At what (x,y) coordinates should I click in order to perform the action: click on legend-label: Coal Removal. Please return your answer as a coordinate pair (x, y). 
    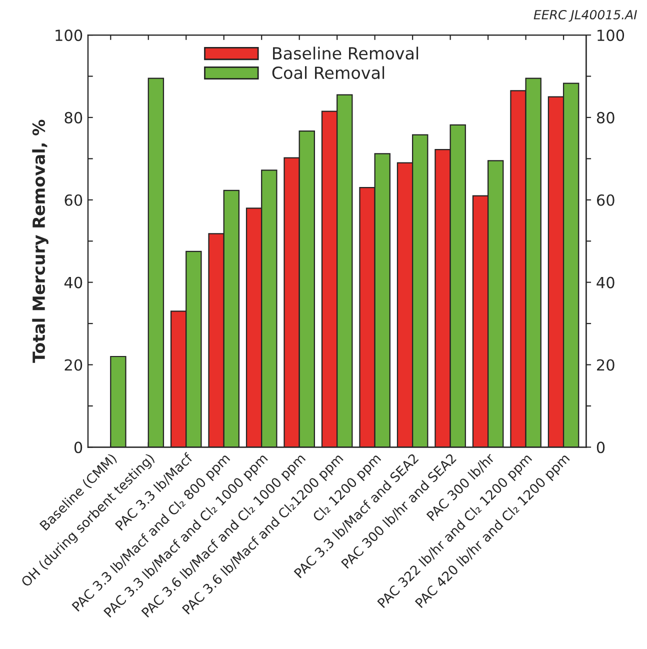
    Looking at the image, I should click on (328, 73).